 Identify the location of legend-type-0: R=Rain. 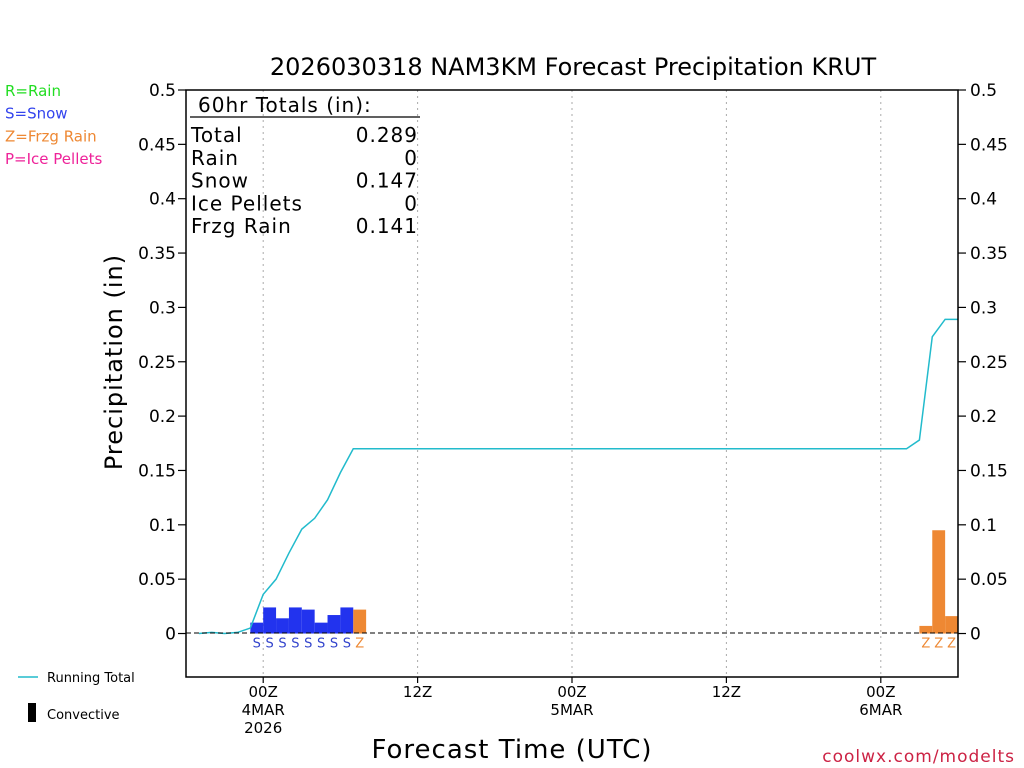
(33, 91).